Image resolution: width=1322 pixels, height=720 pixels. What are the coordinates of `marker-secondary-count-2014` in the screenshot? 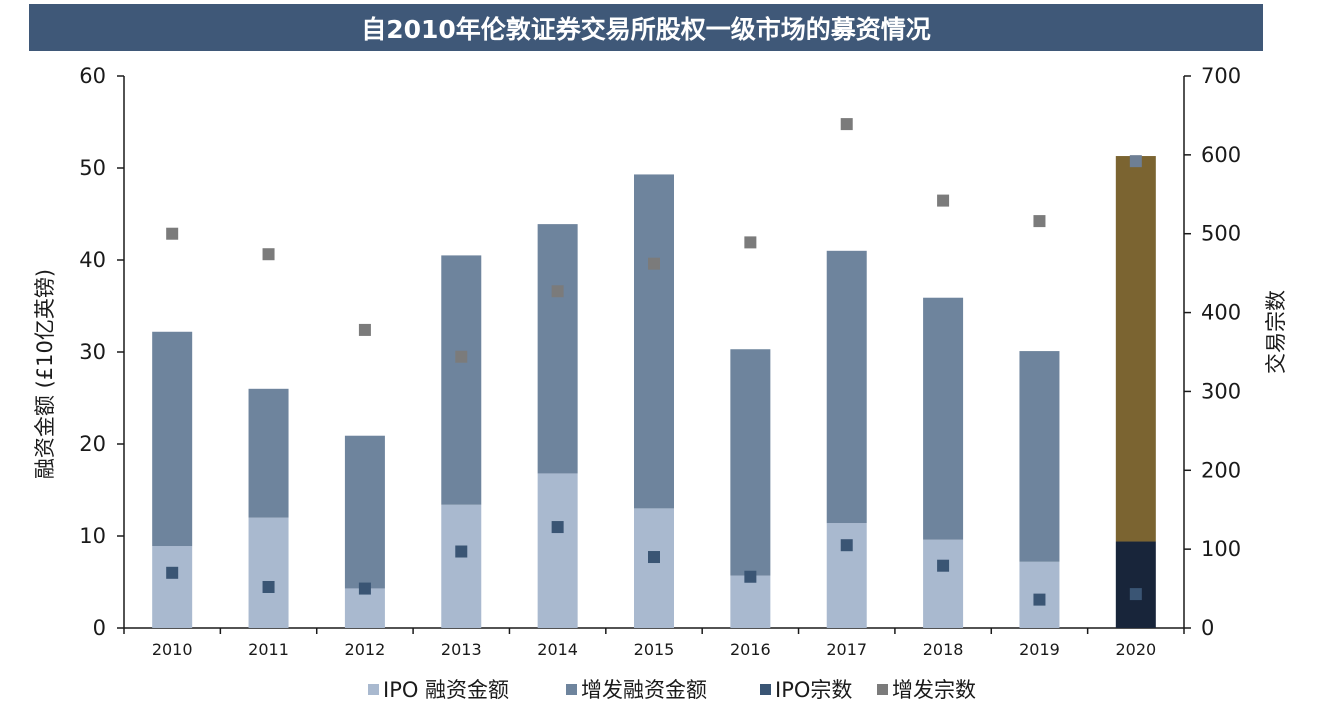 It's located at (557, 291).